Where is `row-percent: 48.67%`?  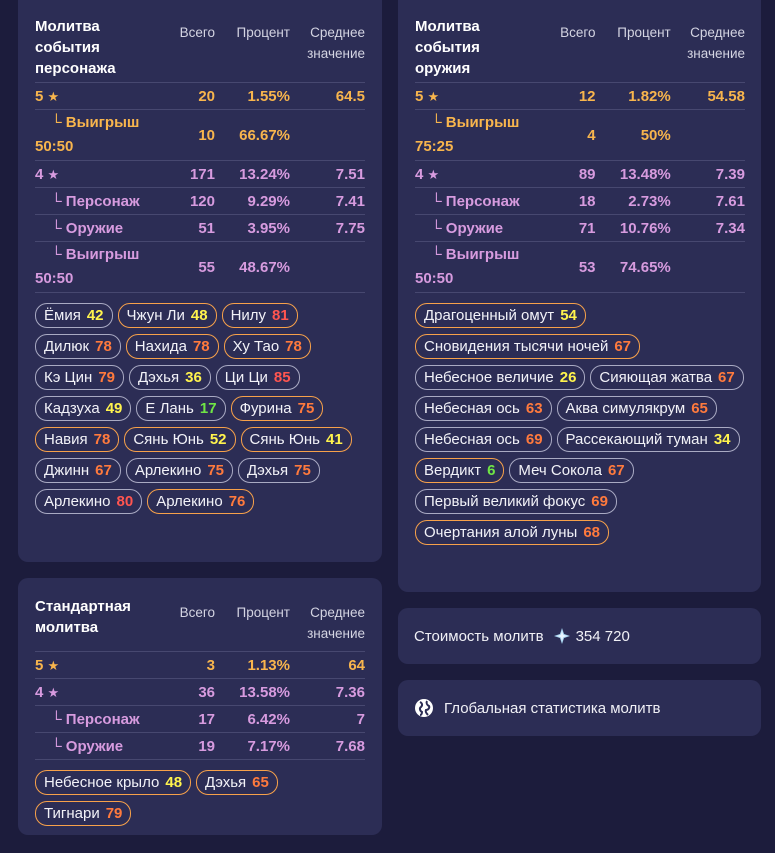
row-percent: 48.67% is located at coordinates (252, 267).